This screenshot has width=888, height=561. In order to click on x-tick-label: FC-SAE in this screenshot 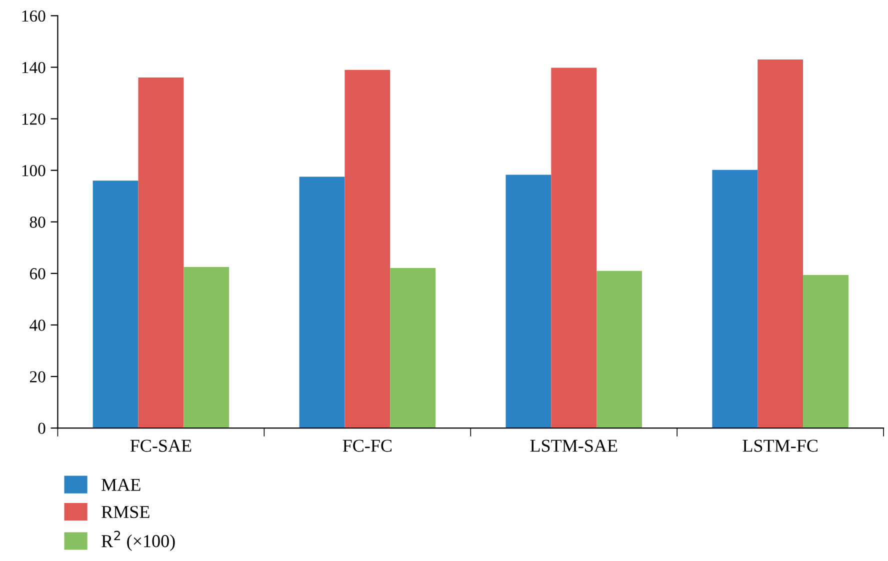, I will do `click(161, 446)`.